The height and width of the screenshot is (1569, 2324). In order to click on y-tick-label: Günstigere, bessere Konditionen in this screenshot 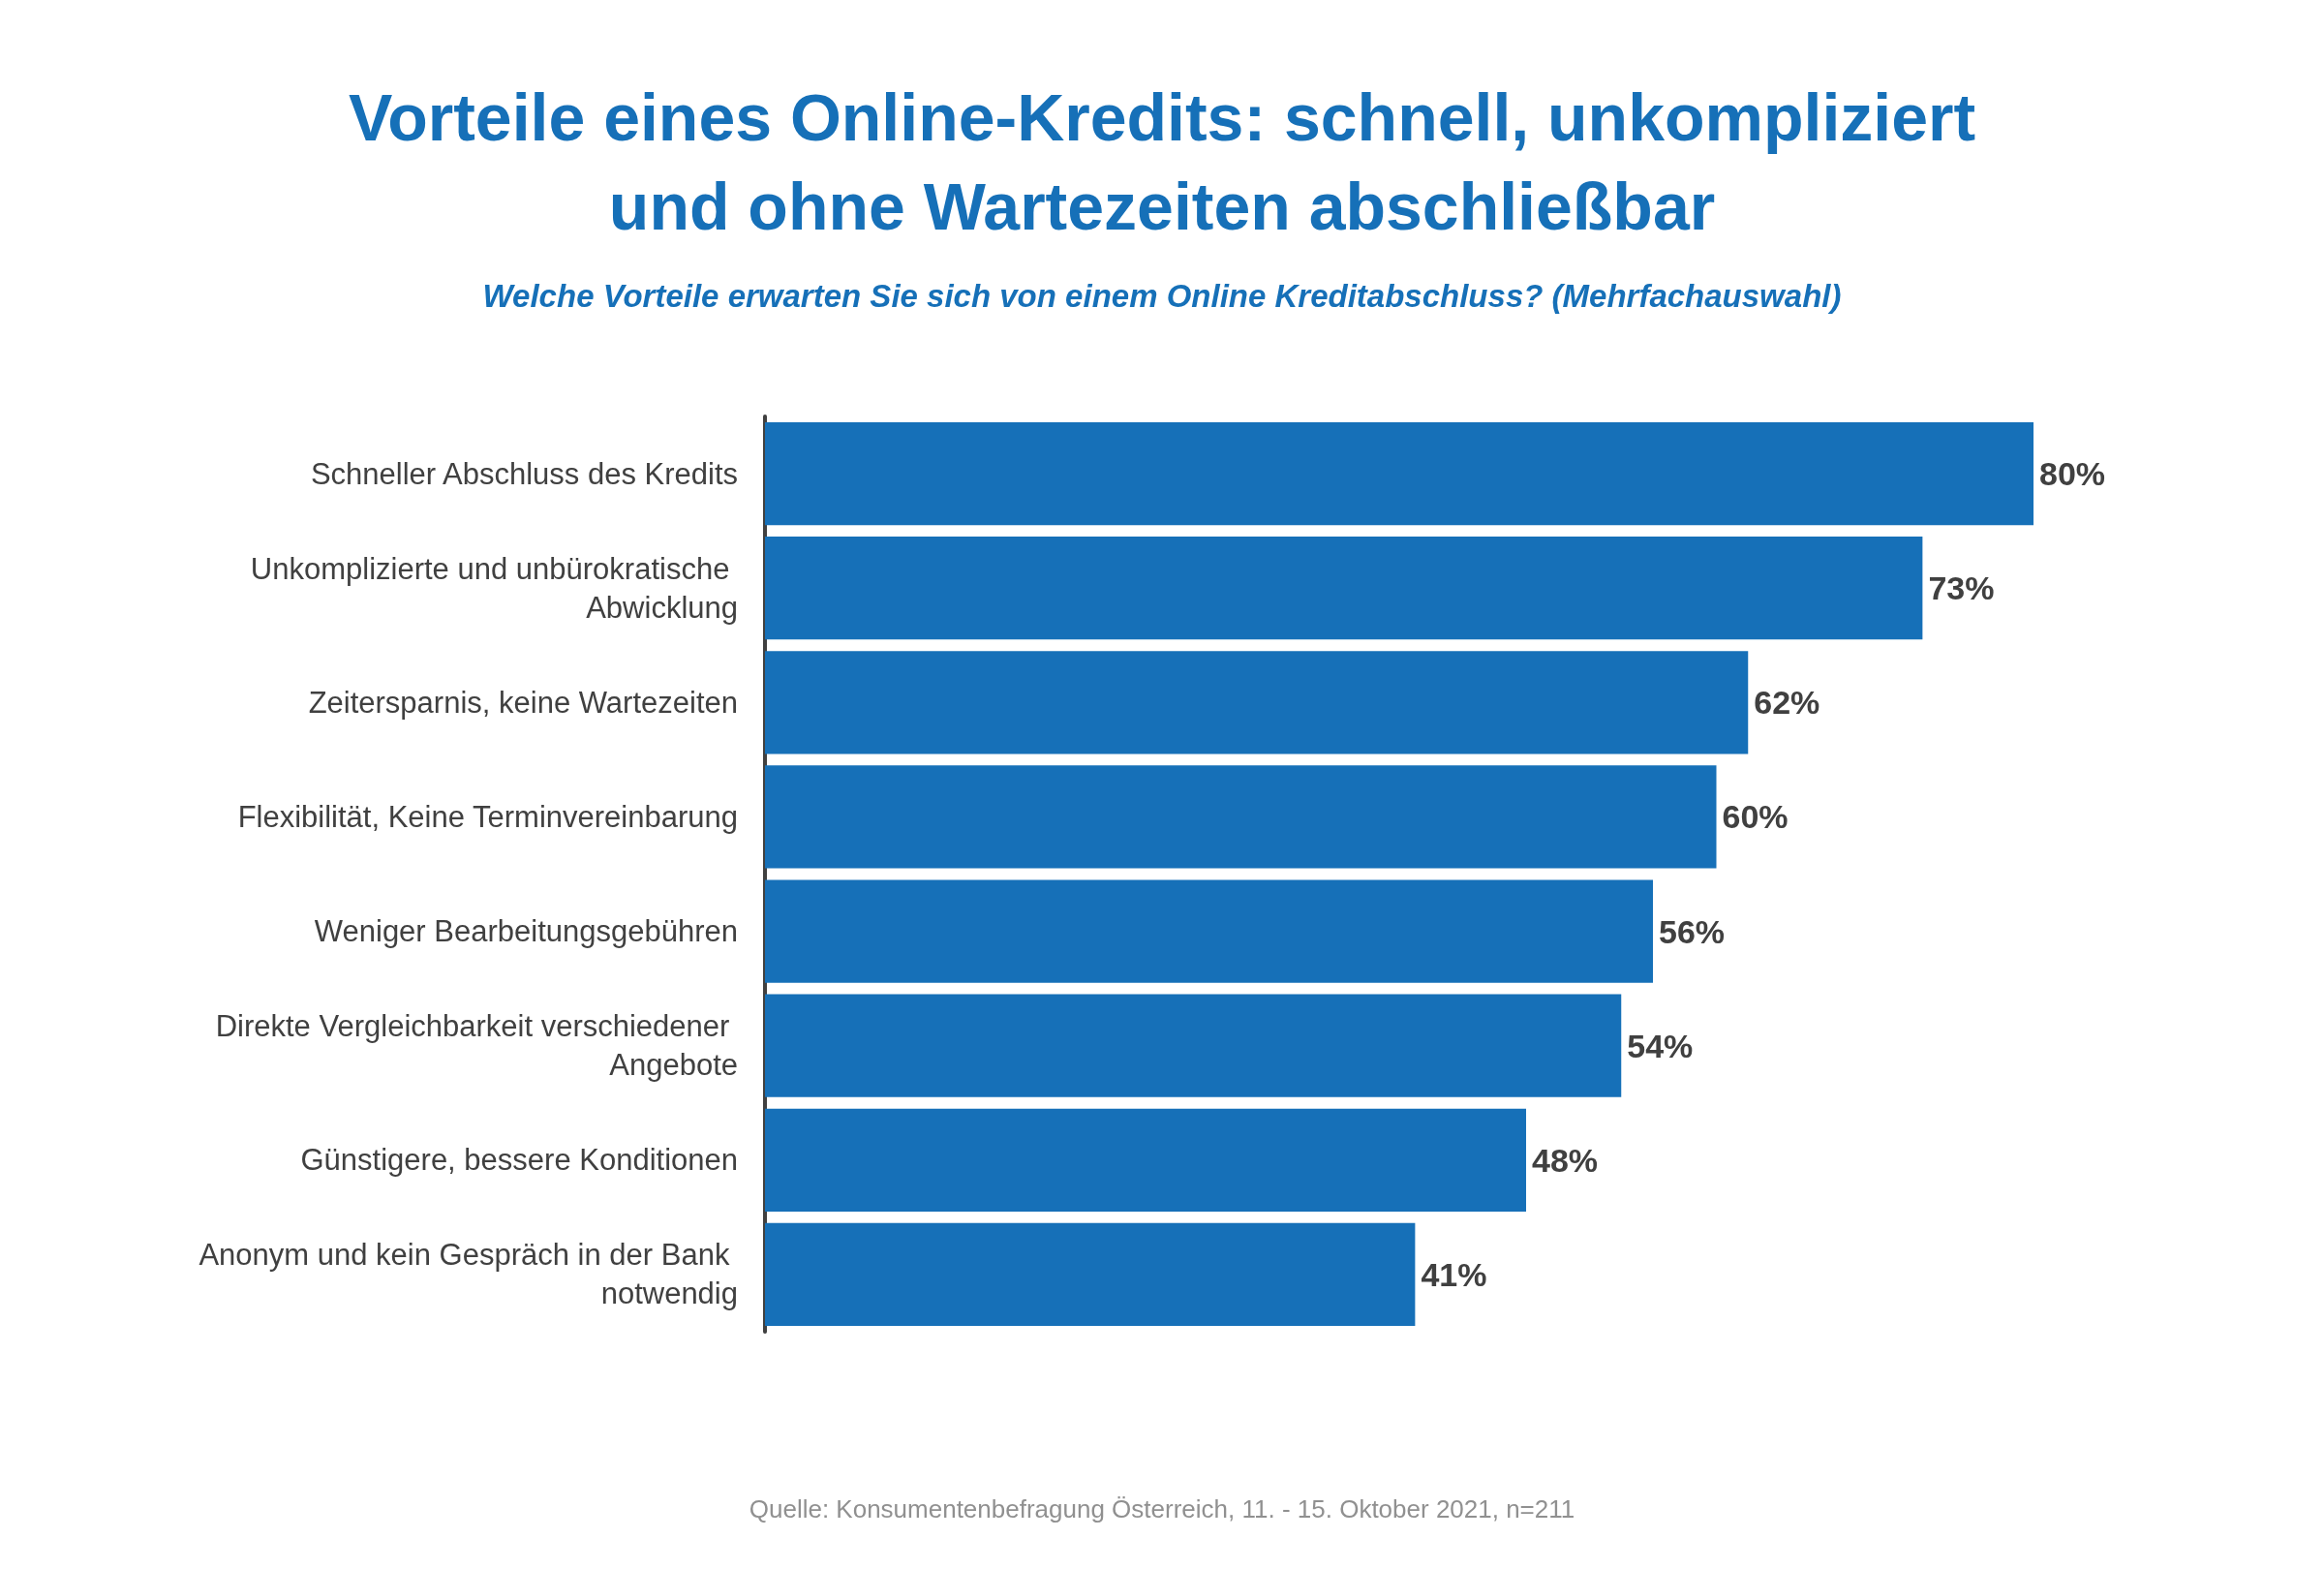, I will do `click(519, 1160)`.